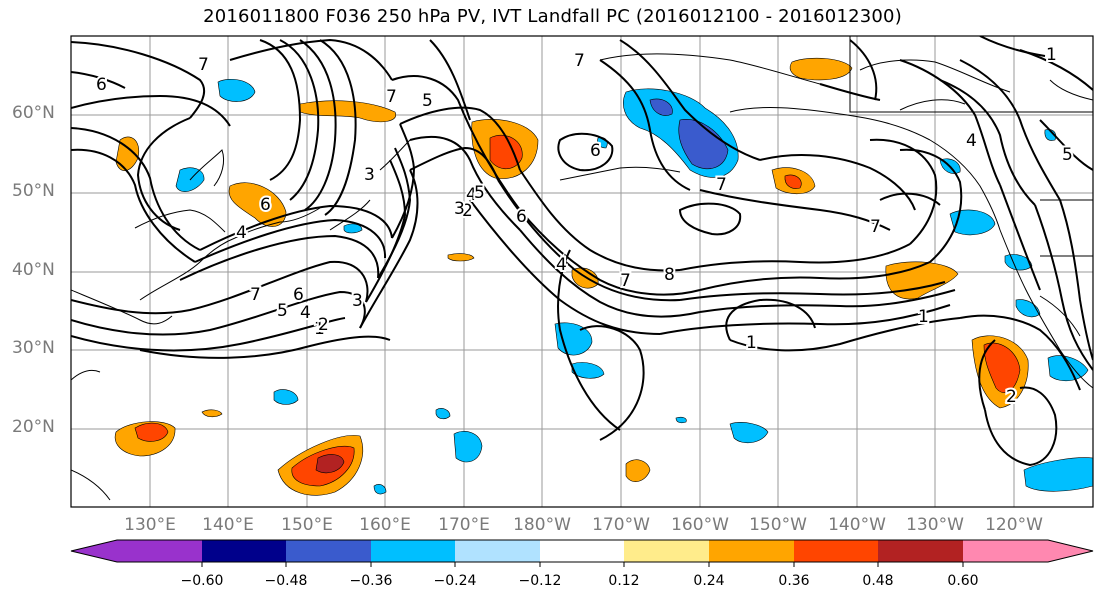  What do you see at coordinates (150, 525) in the screenshot?
I see `lon-label: 130°E` at bounding box center [150, 525].